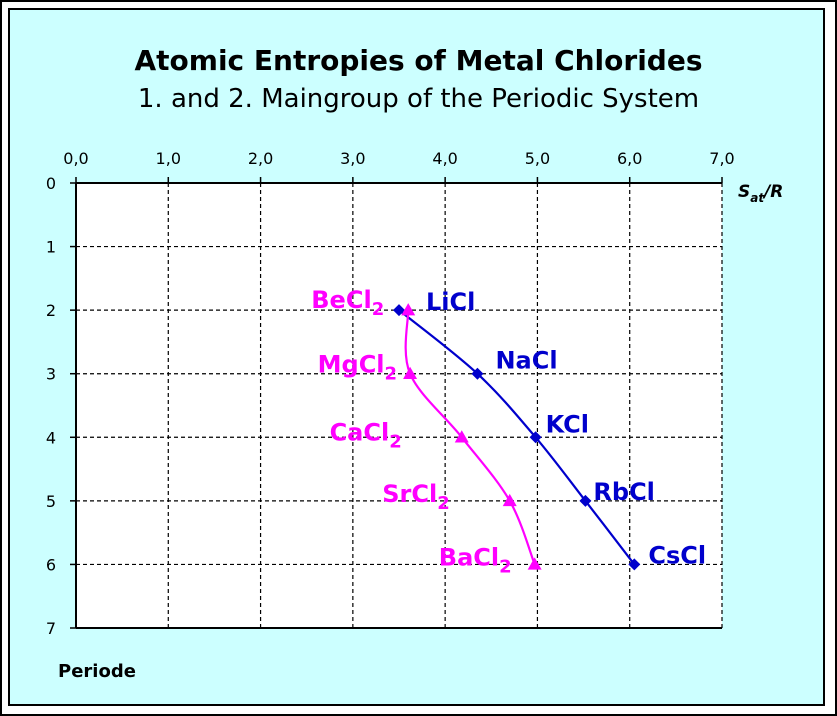 Image resolution: width=837 pixels, height=716 pixels. I want to click on x-tick-label: 0,0, so click(75, 158).